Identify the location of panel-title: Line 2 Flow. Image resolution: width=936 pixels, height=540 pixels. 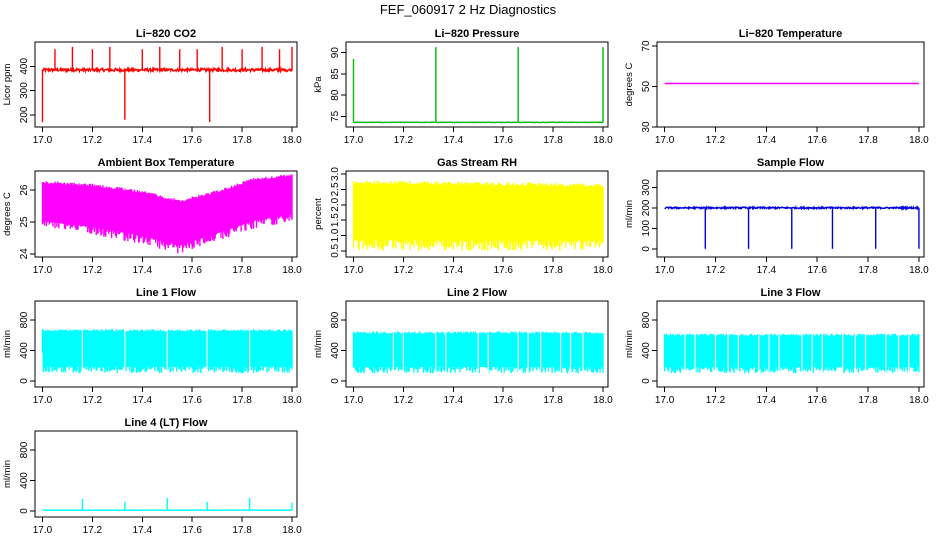
(477, 293).